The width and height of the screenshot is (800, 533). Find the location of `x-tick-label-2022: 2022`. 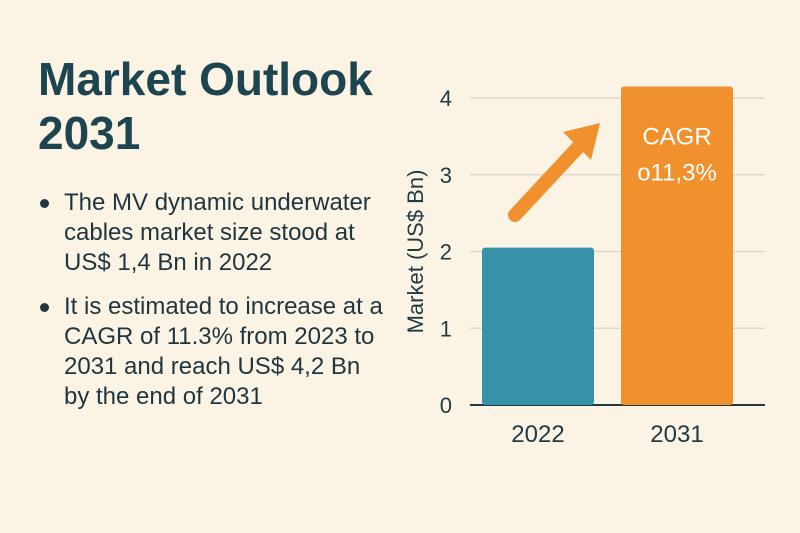

x-tick-label-2022: 2022 is located at coordinates (537, 434).